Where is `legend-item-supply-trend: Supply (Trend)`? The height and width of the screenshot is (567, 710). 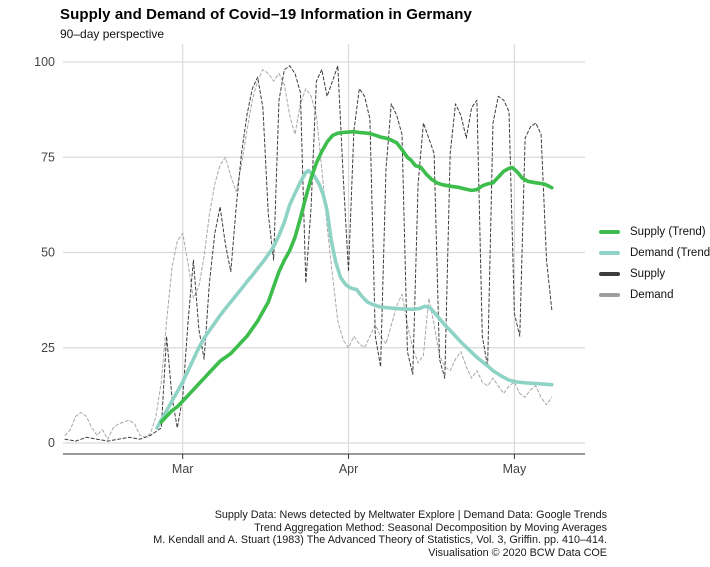
legend-item-supply-trend: Supply (Trend) is located at coordinates (654, 231).